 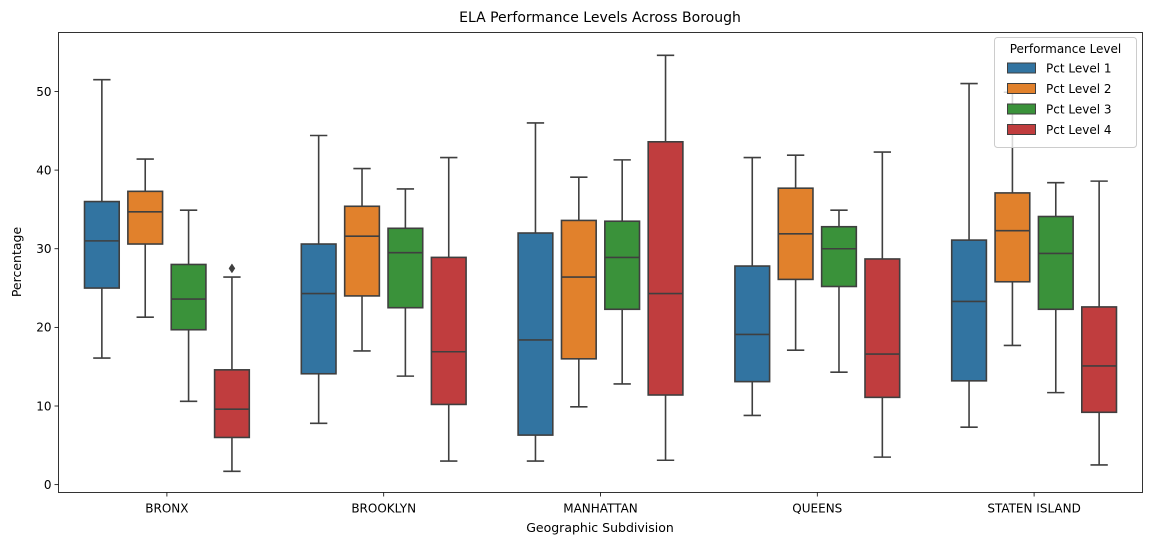 What do you see at coordinates (43, 170) in the screenshot?
I see `y-tick-label: 40` at bounding box center [43, 170].